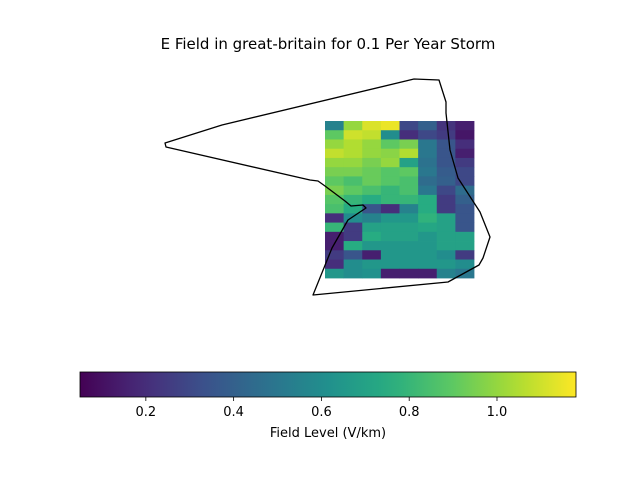 This screenshot has width=640, height=480. Describe the element at coordinates (328, 384) in the screenshot. I see `colorbar-gradient` at that location.